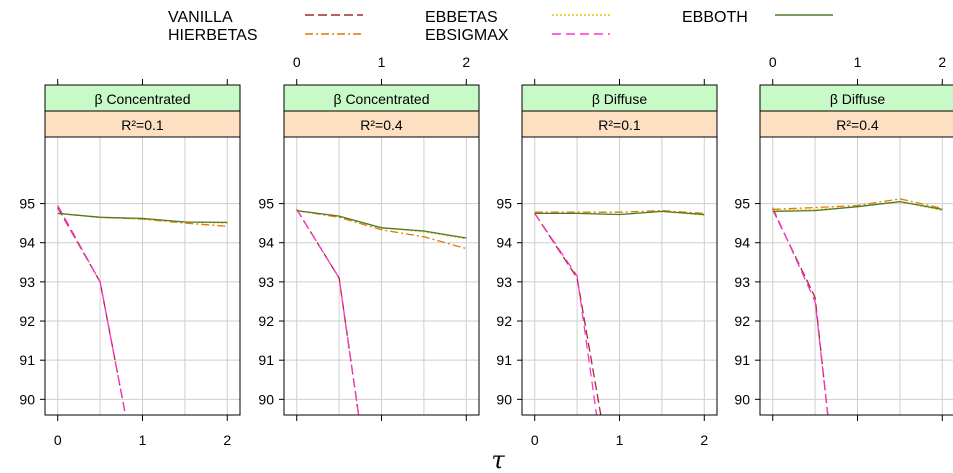 This screenshot has width=953, height=473. I want to click on x-axis-title: τ, so click(498, 459).